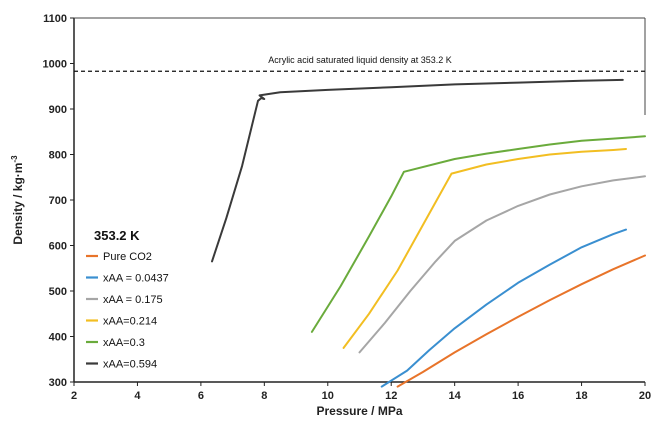 This screenshot has height=423, width=652. What do you see at coordinates (201, 396) in the screenshot?
I see `x-tick-label: 6` at bounding box center [201, 396].